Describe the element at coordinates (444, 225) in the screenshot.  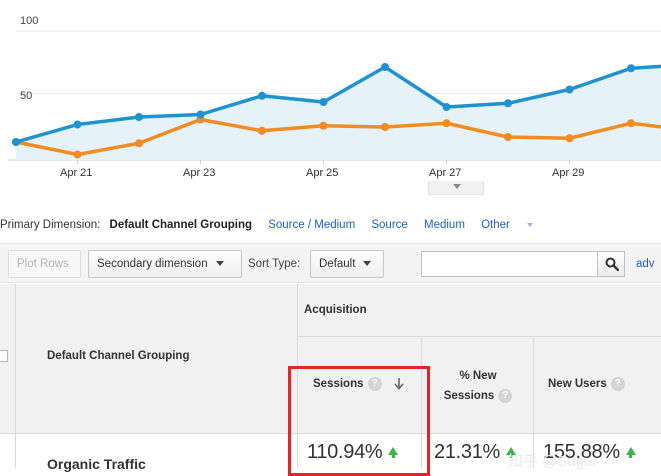
I see `primary-dimension-medium: Medium` at that location.